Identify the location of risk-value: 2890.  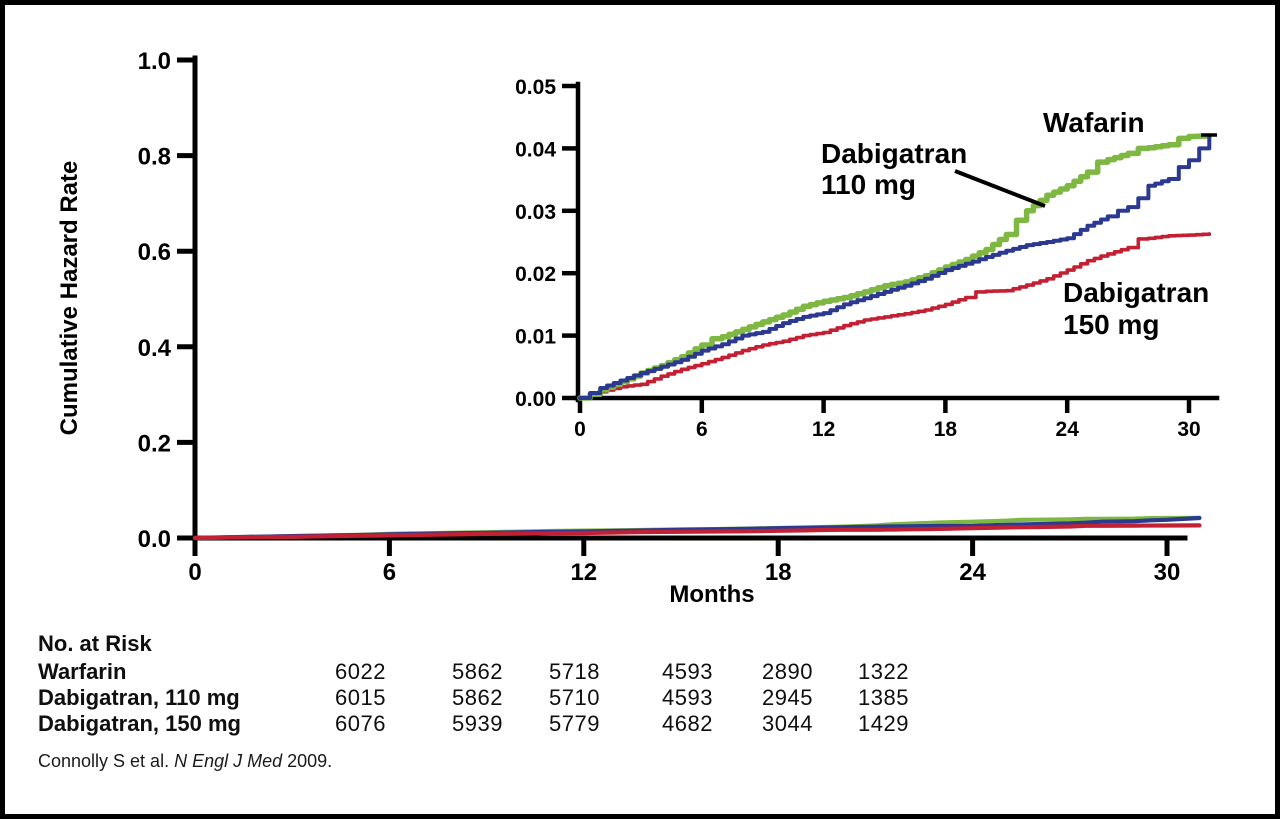
(787, 671).